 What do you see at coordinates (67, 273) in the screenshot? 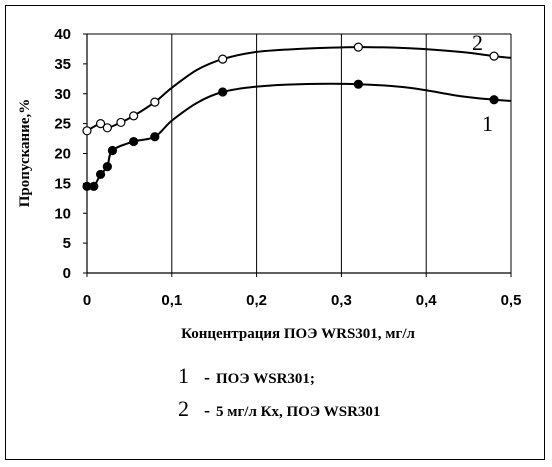
I see `y-tick-label-0: 0` at bounding box center [67, 273].